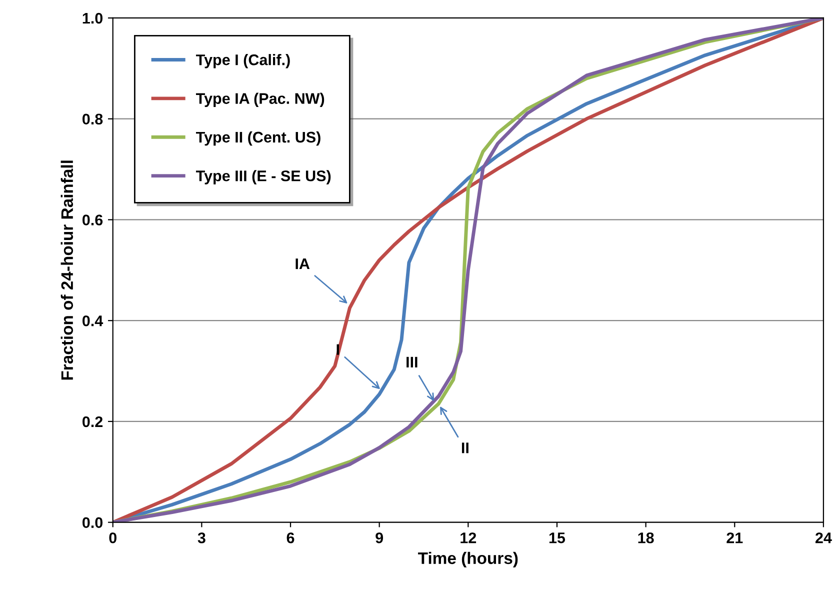 Image resolution: width=836 pixels, height=599 pixels. Describe the element at coordinates (92, 422) in the screenshot. I see `y-tick-label: 0.2` at that location.